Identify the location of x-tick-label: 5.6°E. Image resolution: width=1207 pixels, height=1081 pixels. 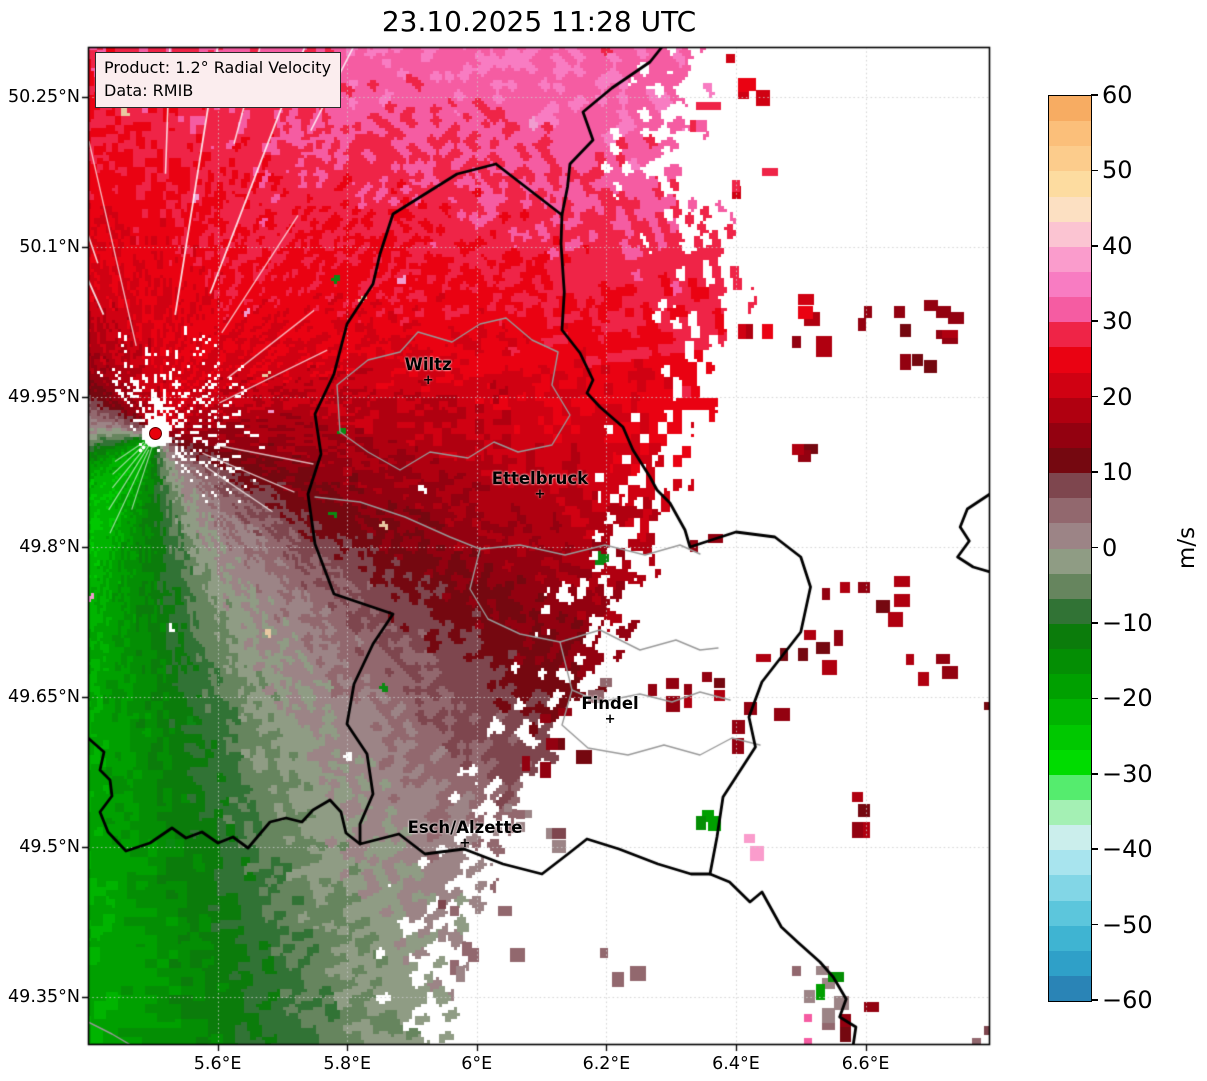
(217, 1064).